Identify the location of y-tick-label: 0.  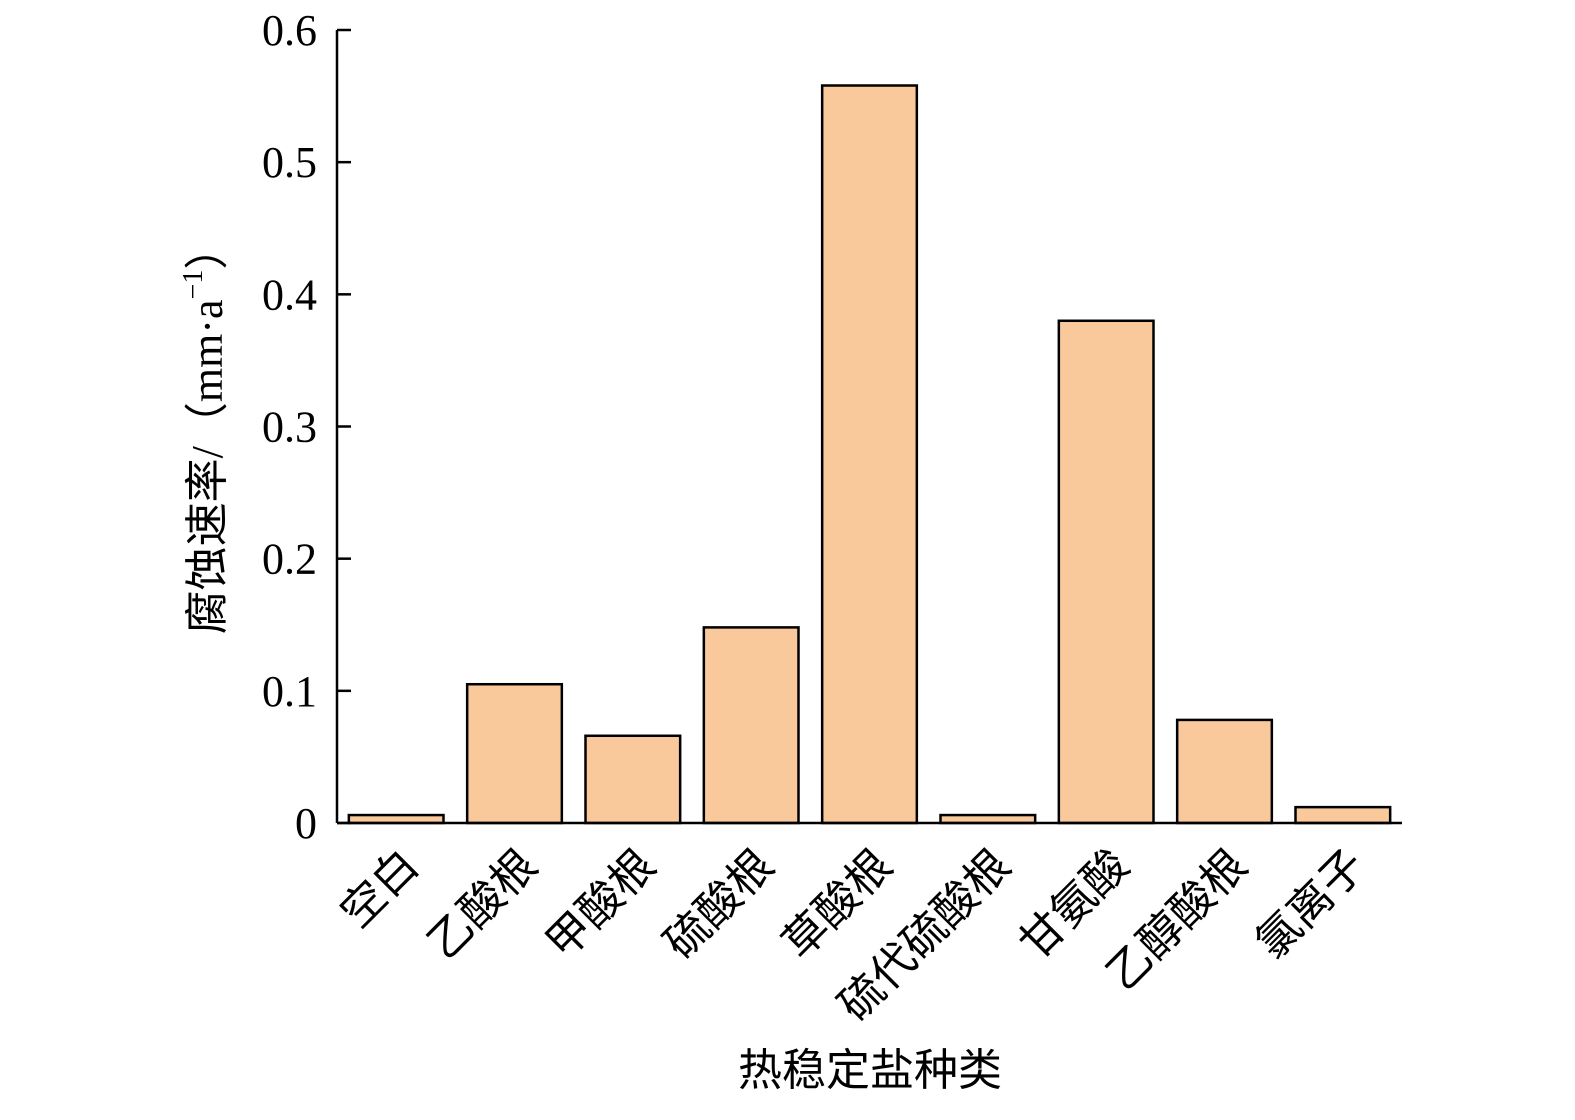
(306, 823).